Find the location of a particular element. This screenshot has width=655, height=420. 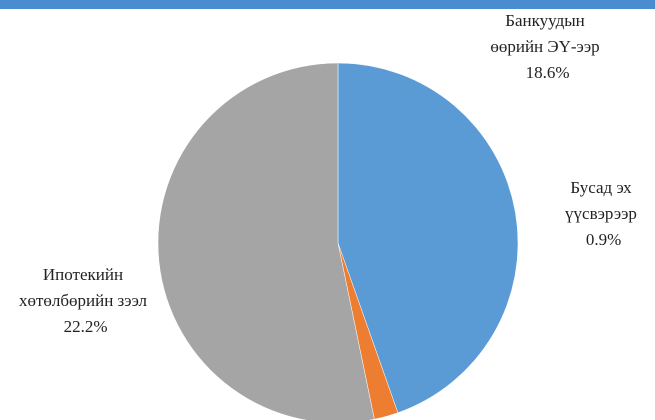

label-value: 18.6% is located at coordinates (547, 72).